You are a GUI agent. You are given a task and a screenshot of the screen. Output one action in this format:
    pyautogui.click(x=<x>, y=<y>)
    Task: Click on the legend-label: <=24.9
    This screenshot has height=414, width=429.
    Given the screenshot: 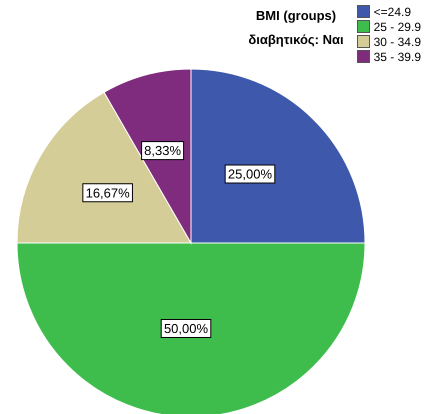 What is the action you would take?
    pyautogui.click(x=392, y=11)
    